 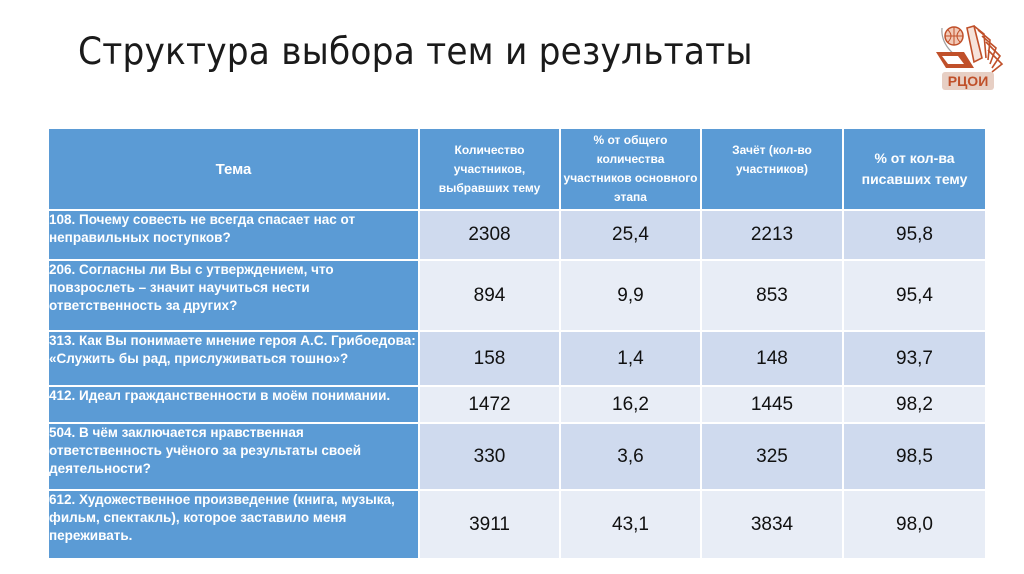 What do you see at coordinates (489, 524) in the screenshot?
I see `count-cell: 3911` at bounding box center [489, 524].